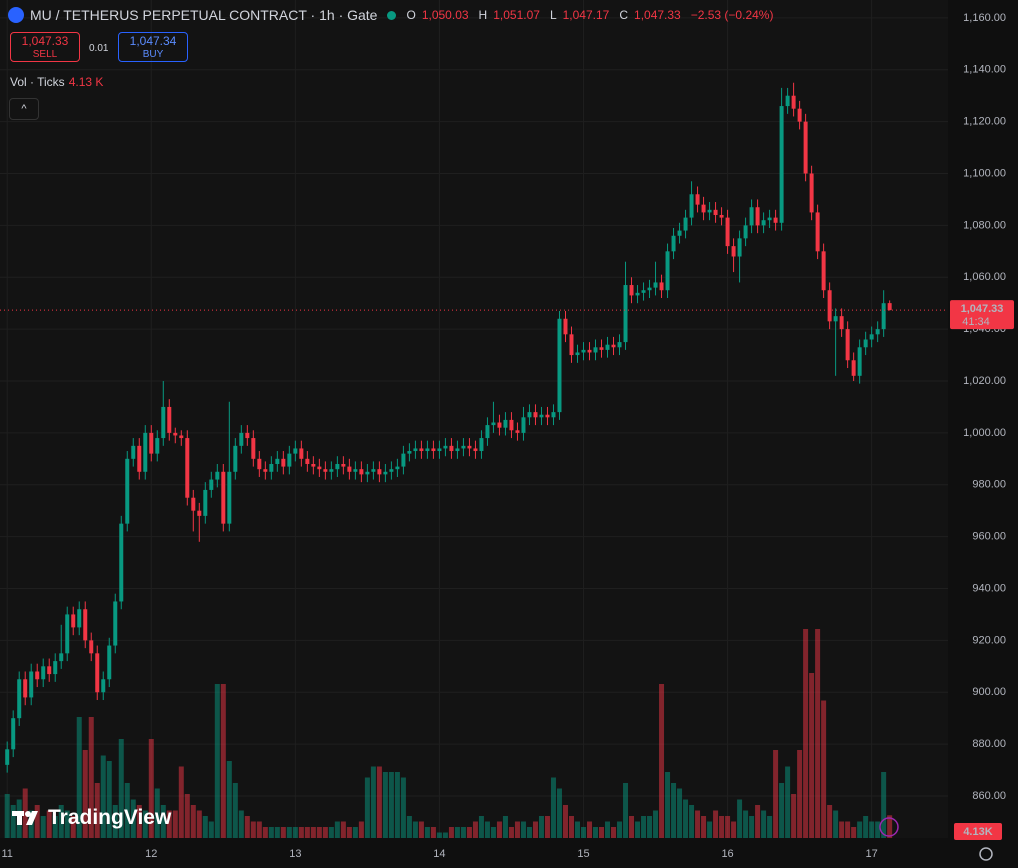 The height and width of the screenshot is (868, 1018). What do you see at coordinates (24, 109) in the screenshot?
I see `collapse-button: ^` at bounding box center [24, 109].